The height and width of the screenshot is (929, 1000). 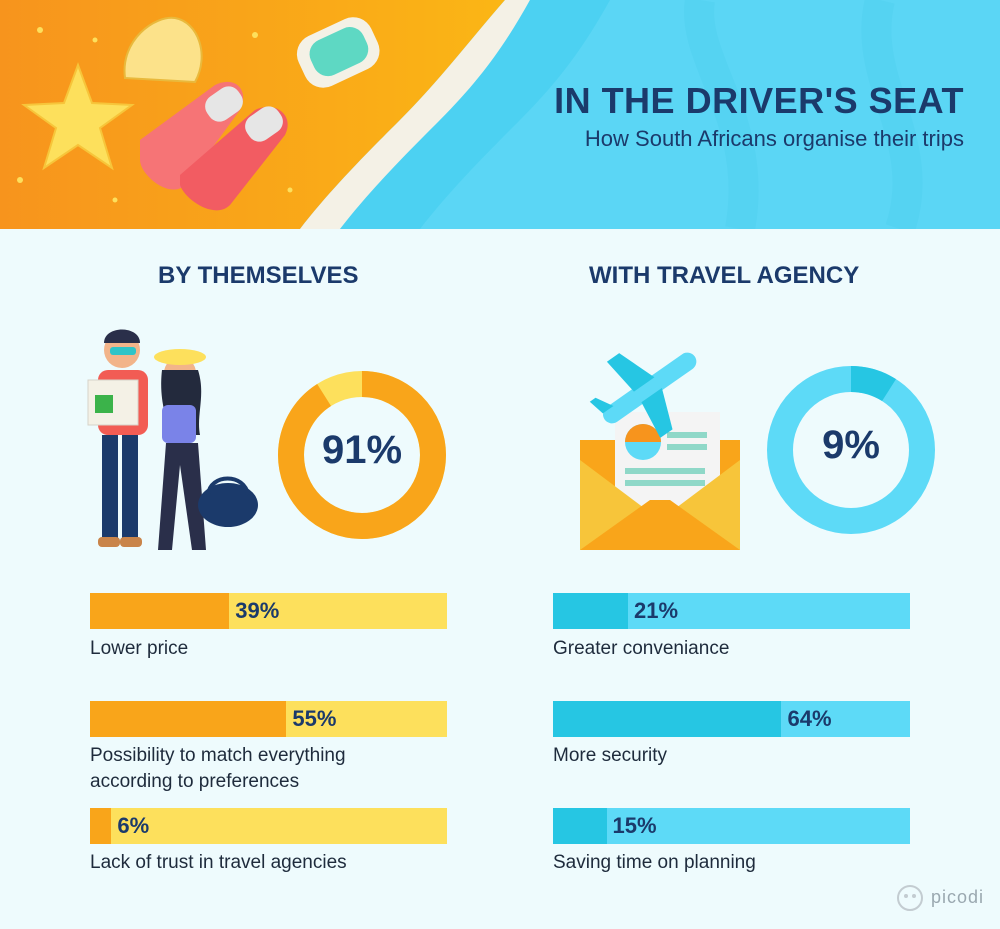 I want to click on bar-greater-convenience: 21%, so click(x=731, y=611).